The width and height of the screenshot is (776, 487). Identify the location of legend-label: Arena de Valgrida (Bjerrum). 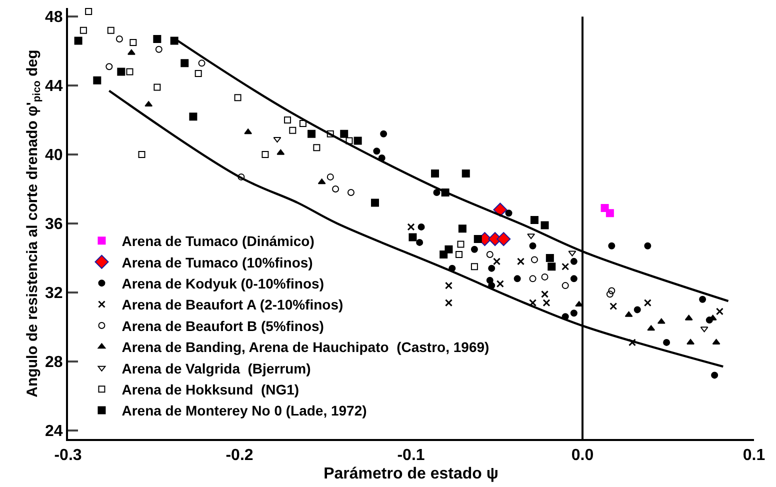
(216, 368).